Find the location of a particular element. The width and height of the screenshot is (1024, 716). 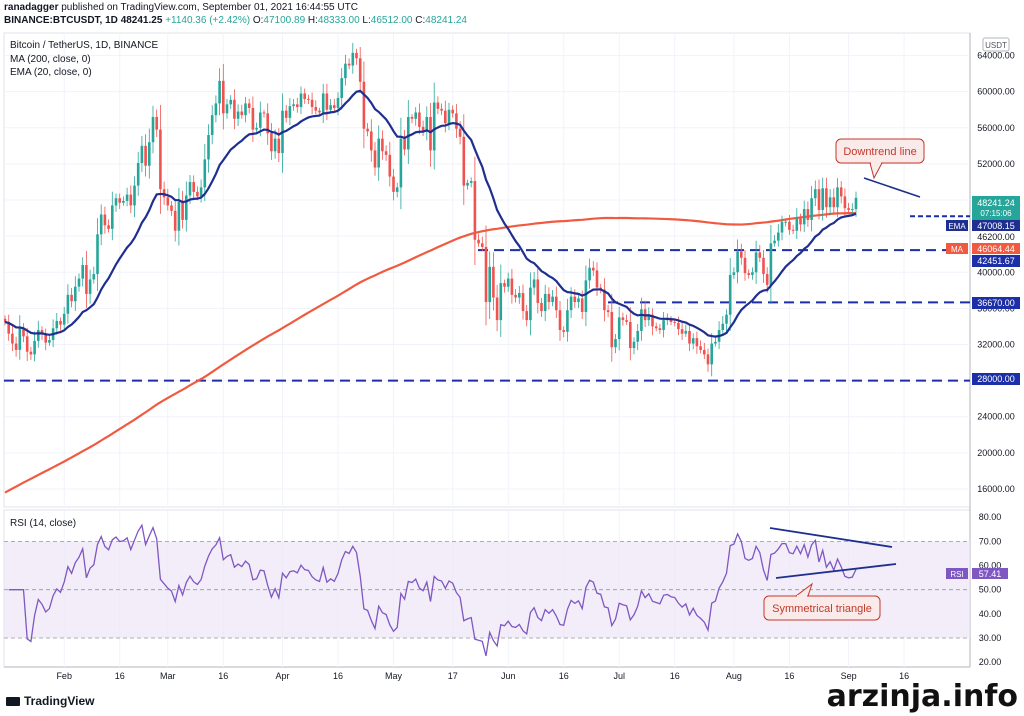

triangle-annotation: Symmetrical triangle is located at coordinates (822, 601).